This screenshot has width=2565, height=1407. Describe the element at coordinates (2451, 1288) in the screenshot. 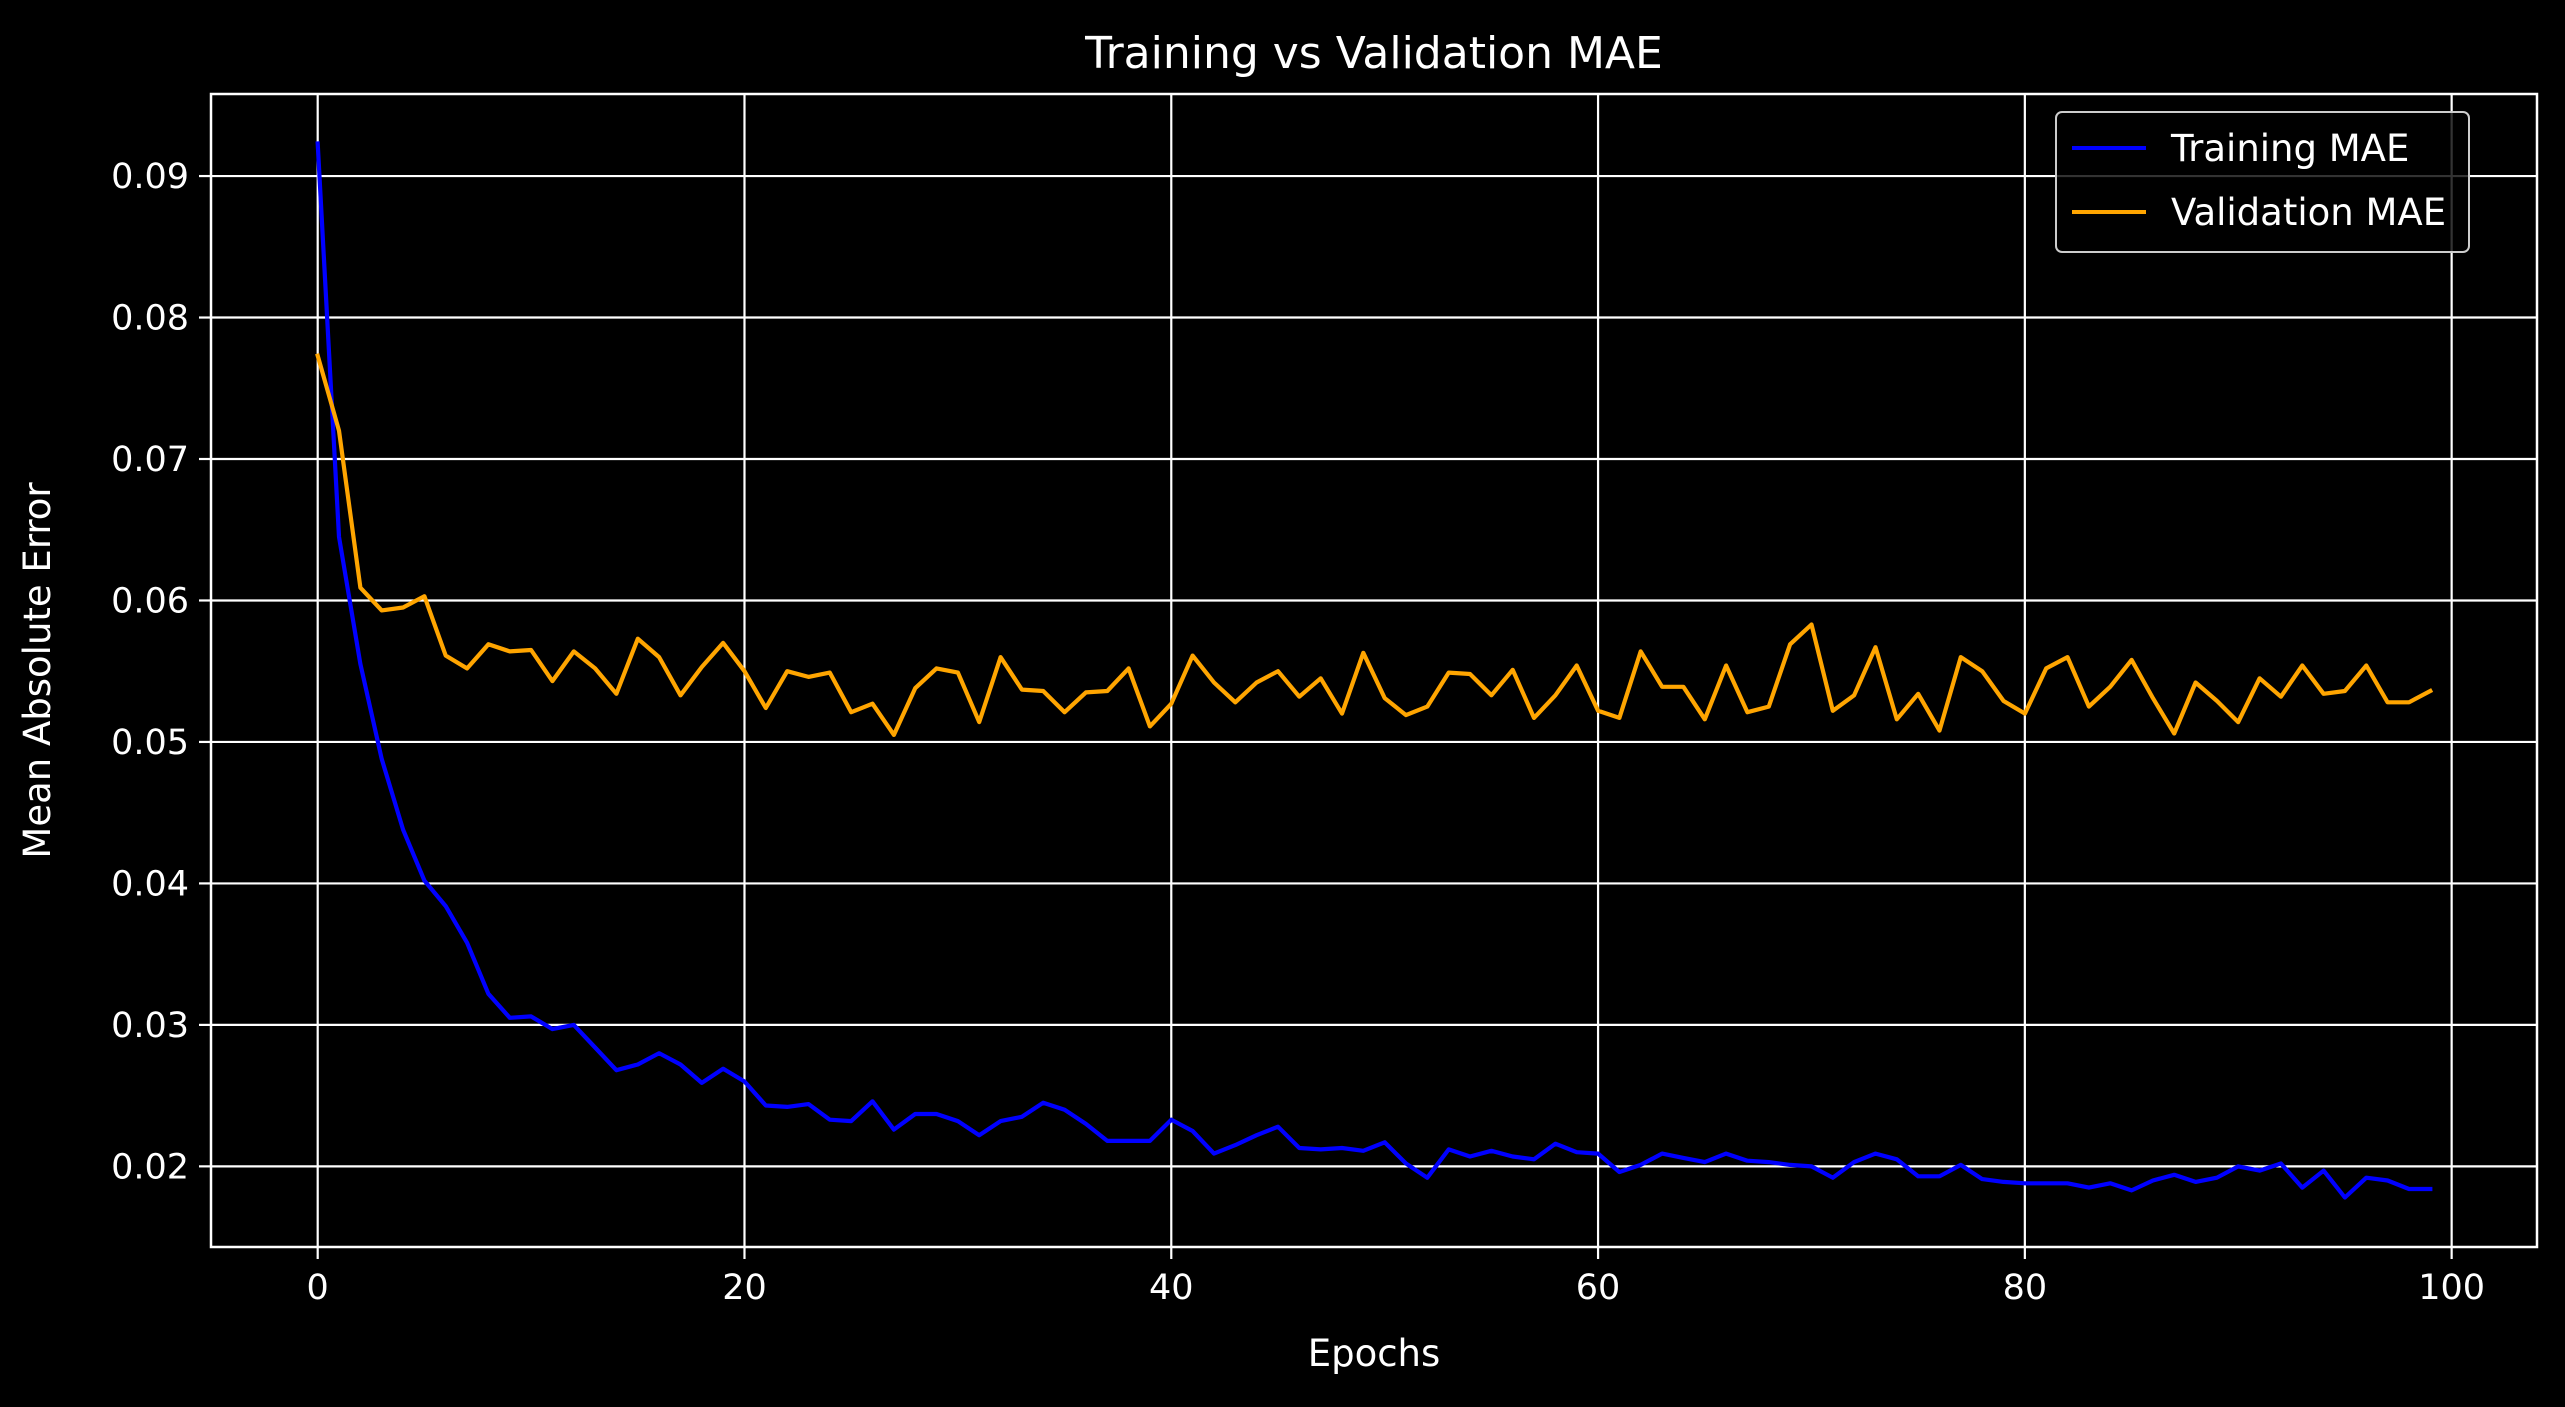

I see `x-tick-label: 100` at that location.